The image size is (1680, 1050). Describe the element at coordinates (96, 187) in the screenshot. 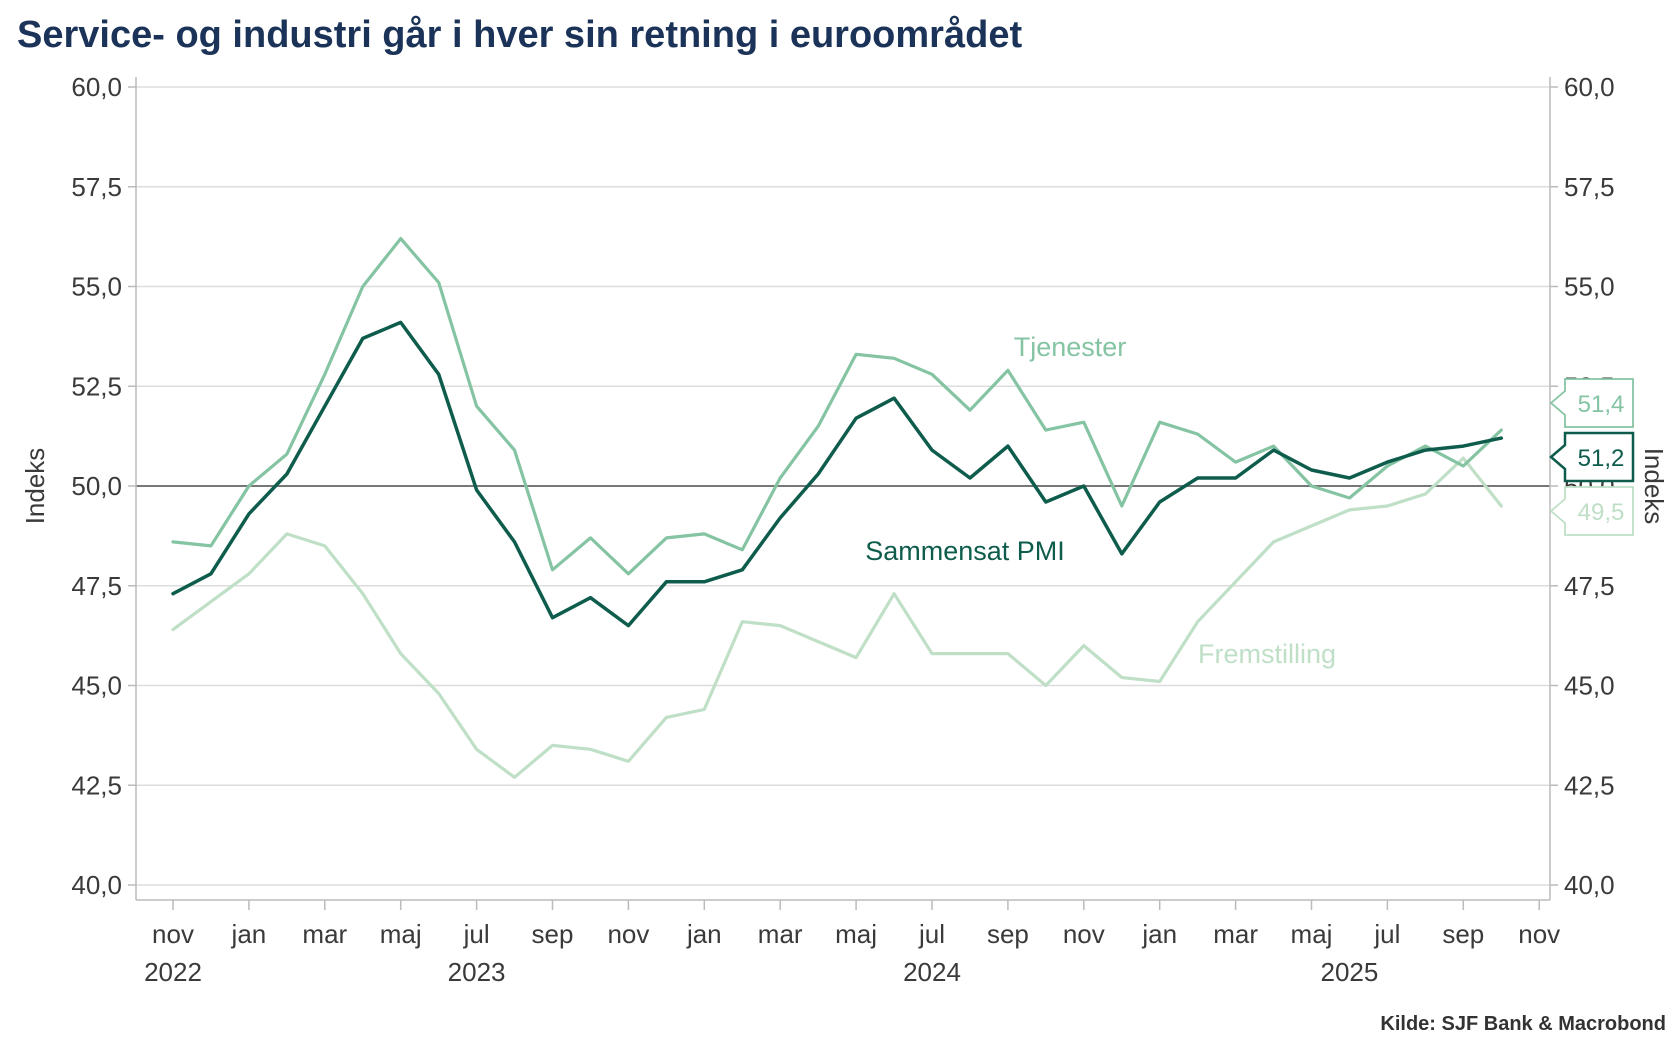

I see `y-tick-label-left: 57,5` at that location.